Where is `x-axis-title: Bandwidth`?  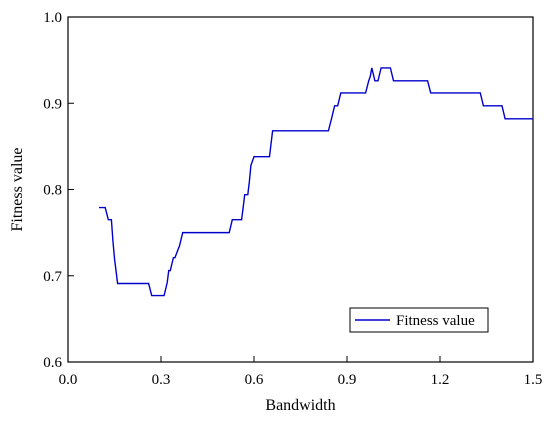
x-axis-title: Bandwidth is located at coordinates (300, 405).